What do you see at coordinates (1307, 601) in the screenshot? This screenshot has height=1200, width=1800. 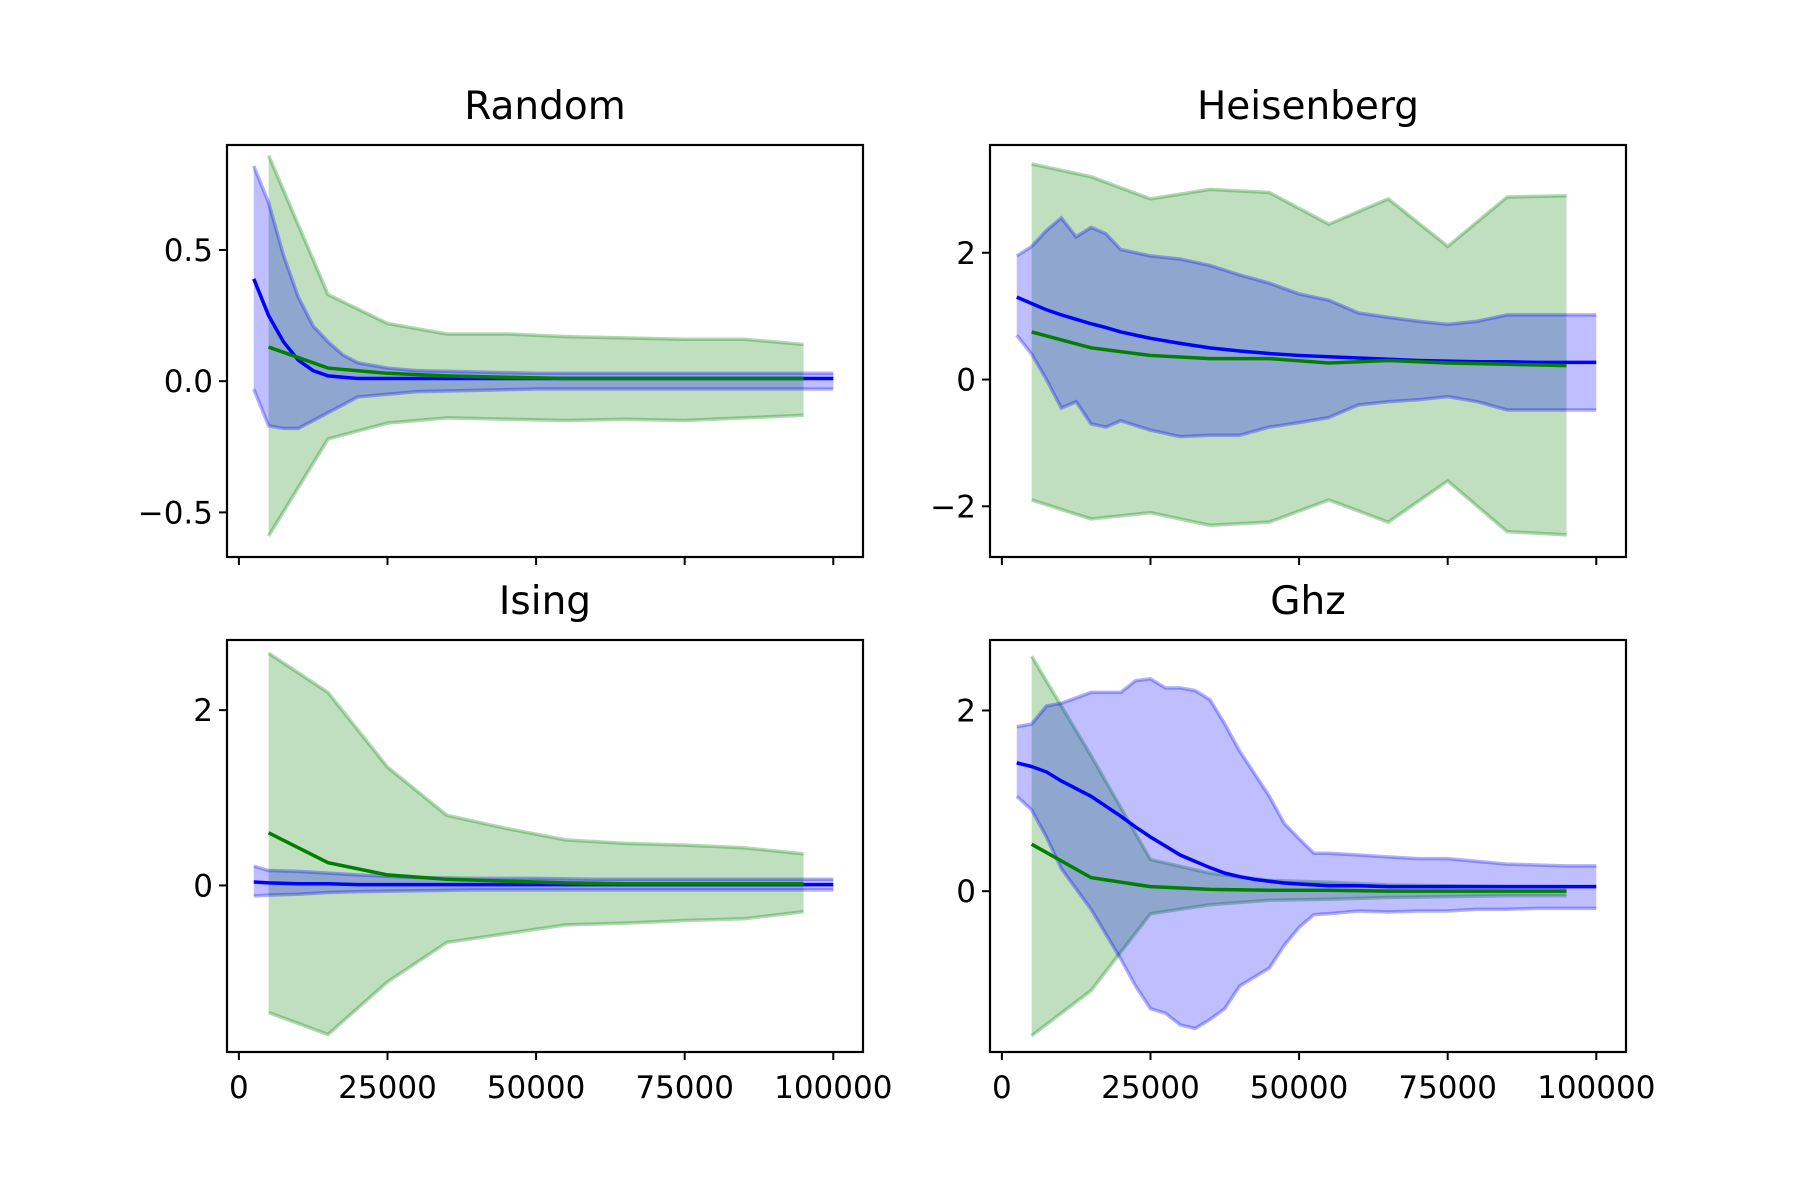 I see `subplot-title: Ghz` at bounding box center [1307, 601].